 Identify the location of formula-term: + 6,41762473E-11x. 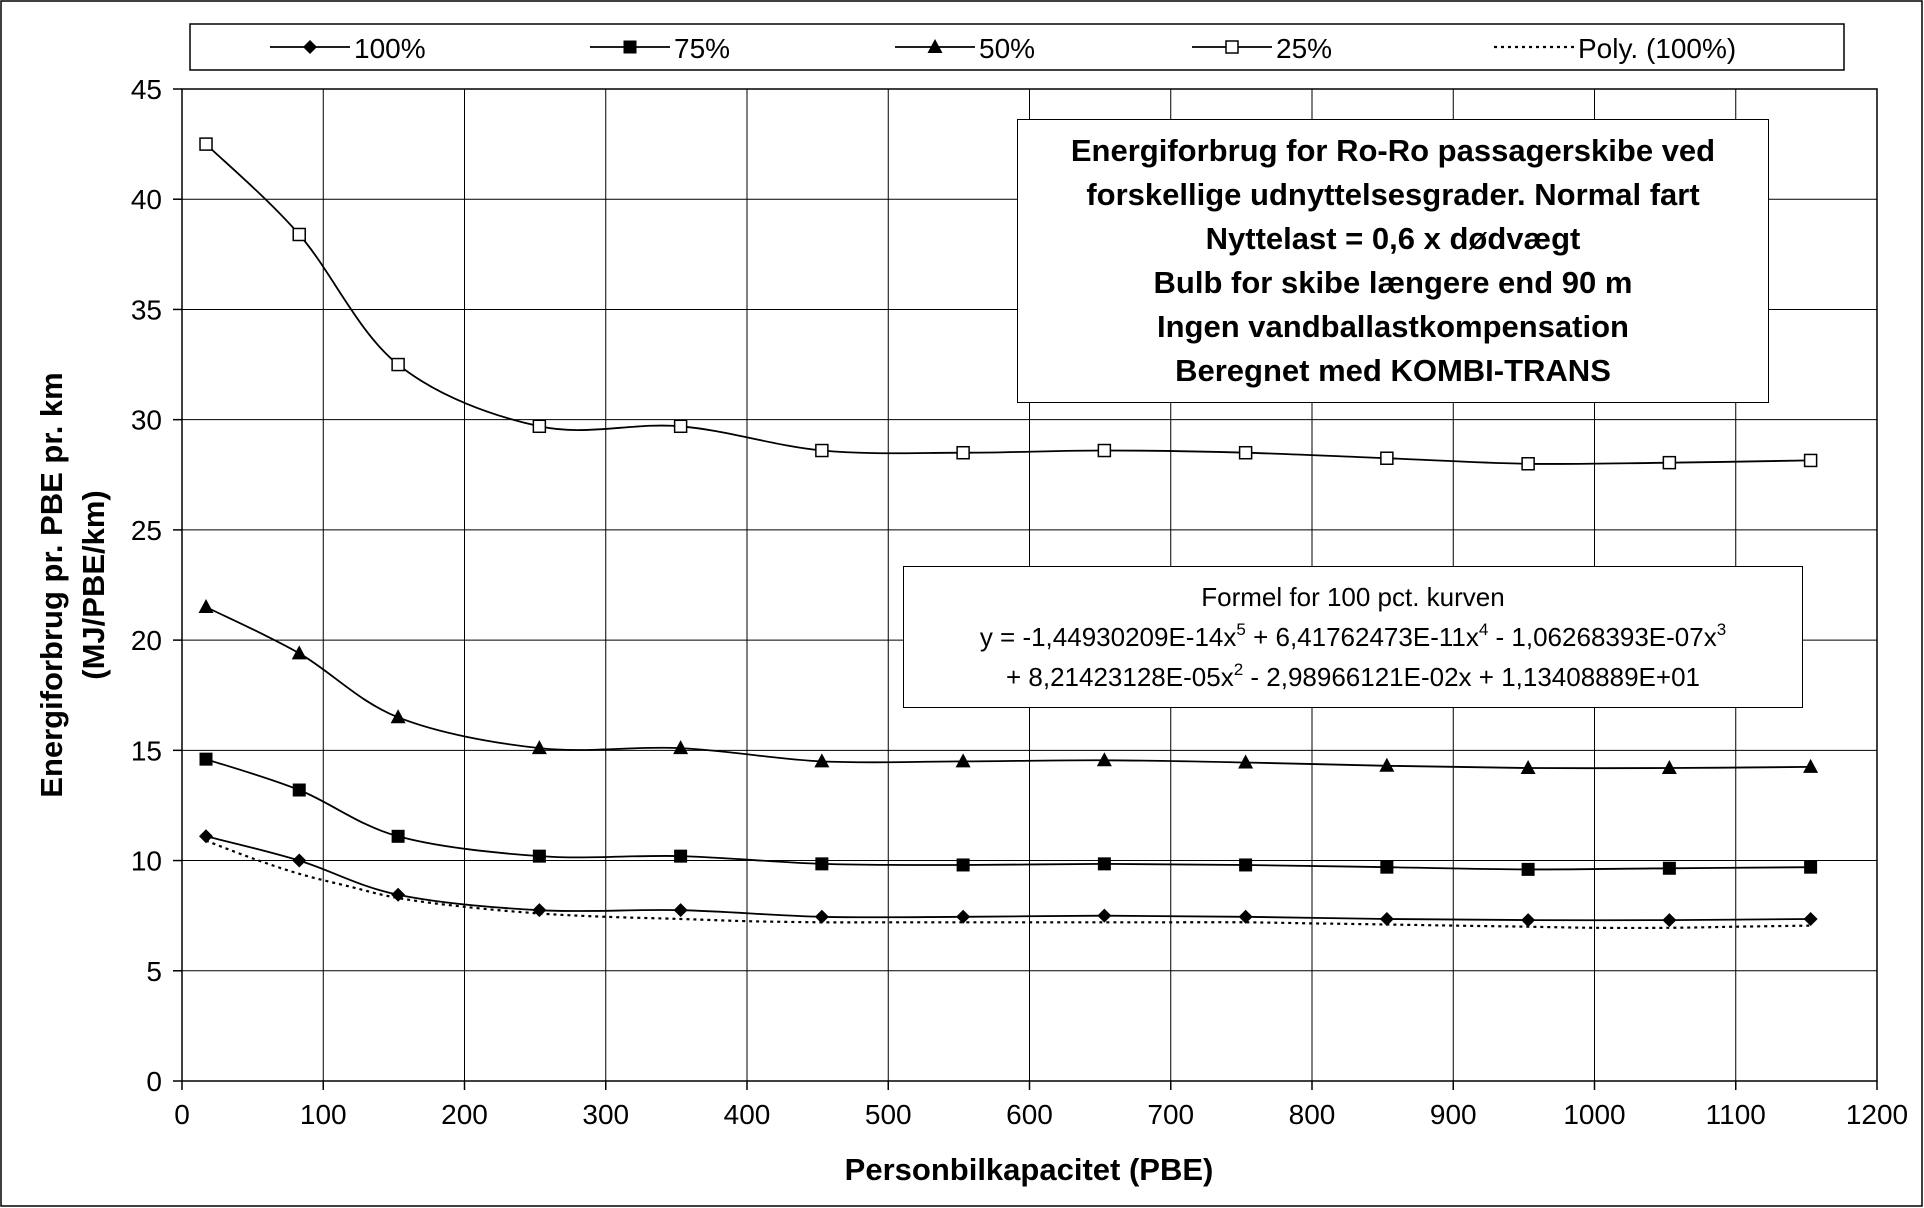
(1362, 637).